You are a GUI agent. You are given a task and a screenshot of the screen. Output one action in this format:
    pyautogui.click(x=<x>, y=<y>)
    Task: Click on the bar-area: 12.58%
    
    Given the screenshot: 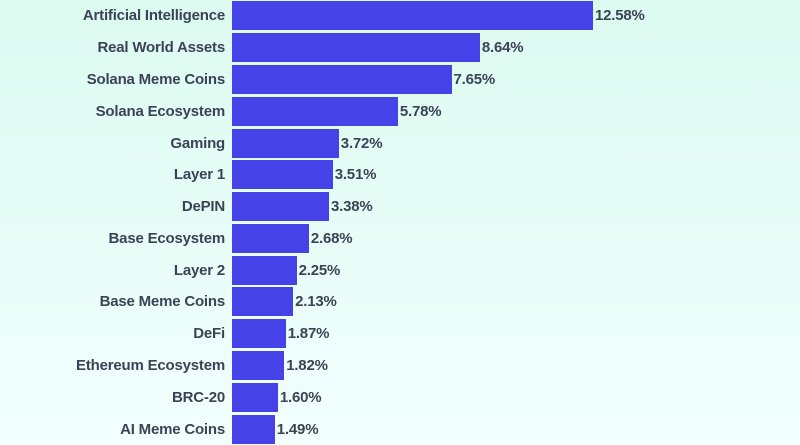 What is the action you would take?
    pyautogui.click(x=516, y=16)
    